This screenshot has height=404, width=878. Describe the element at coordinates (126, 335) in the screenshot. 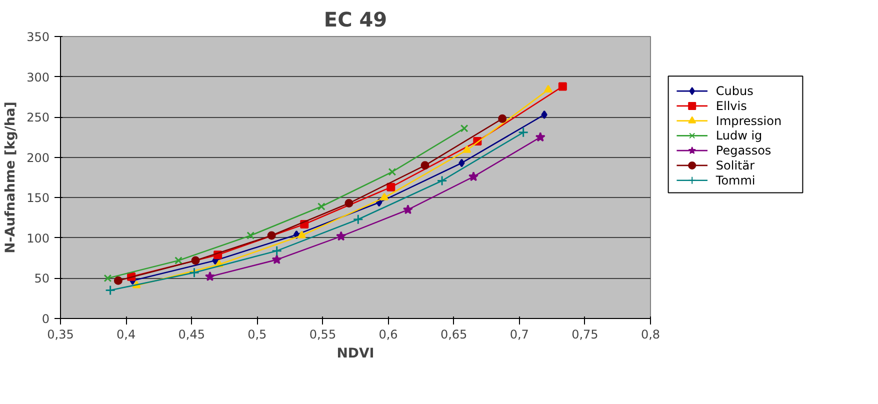

I see `x-tick-label: 0,4` at that location.